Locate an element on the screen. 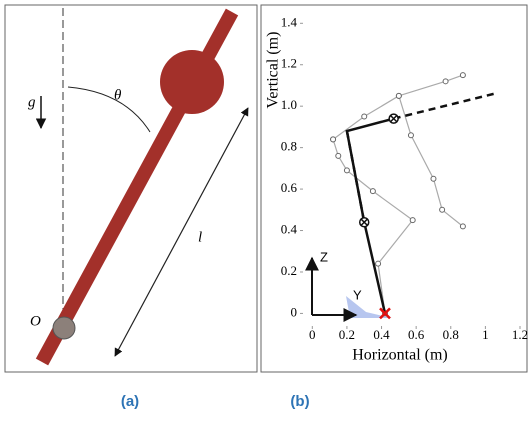  contact-marker is located at coordinates (385, 313).